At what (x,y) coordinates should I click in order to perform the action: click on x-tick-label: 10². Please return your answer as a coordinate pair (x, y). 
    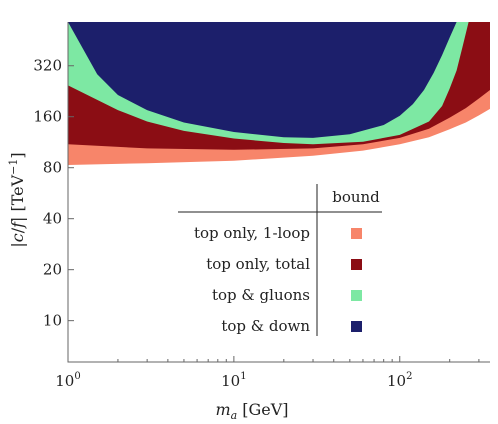
    Looking at the image, I should click on (399, 380).